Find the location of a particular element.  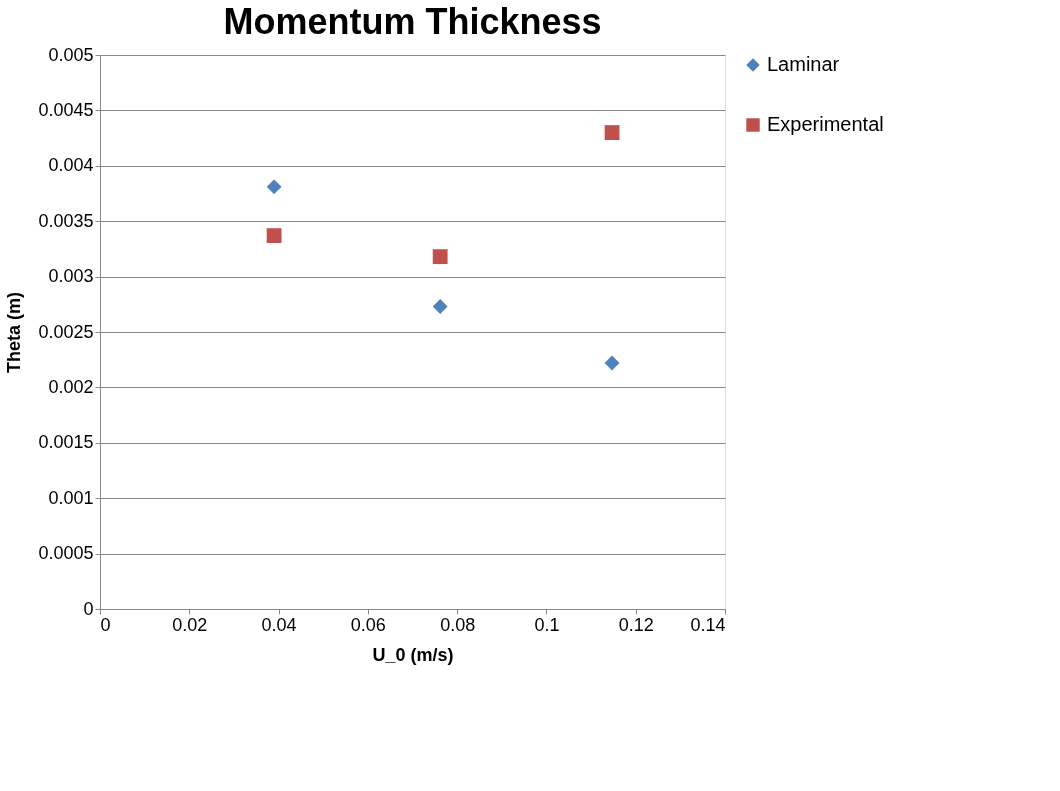

y-tick-label: 0.0035 is located at coordinates (66, 220).